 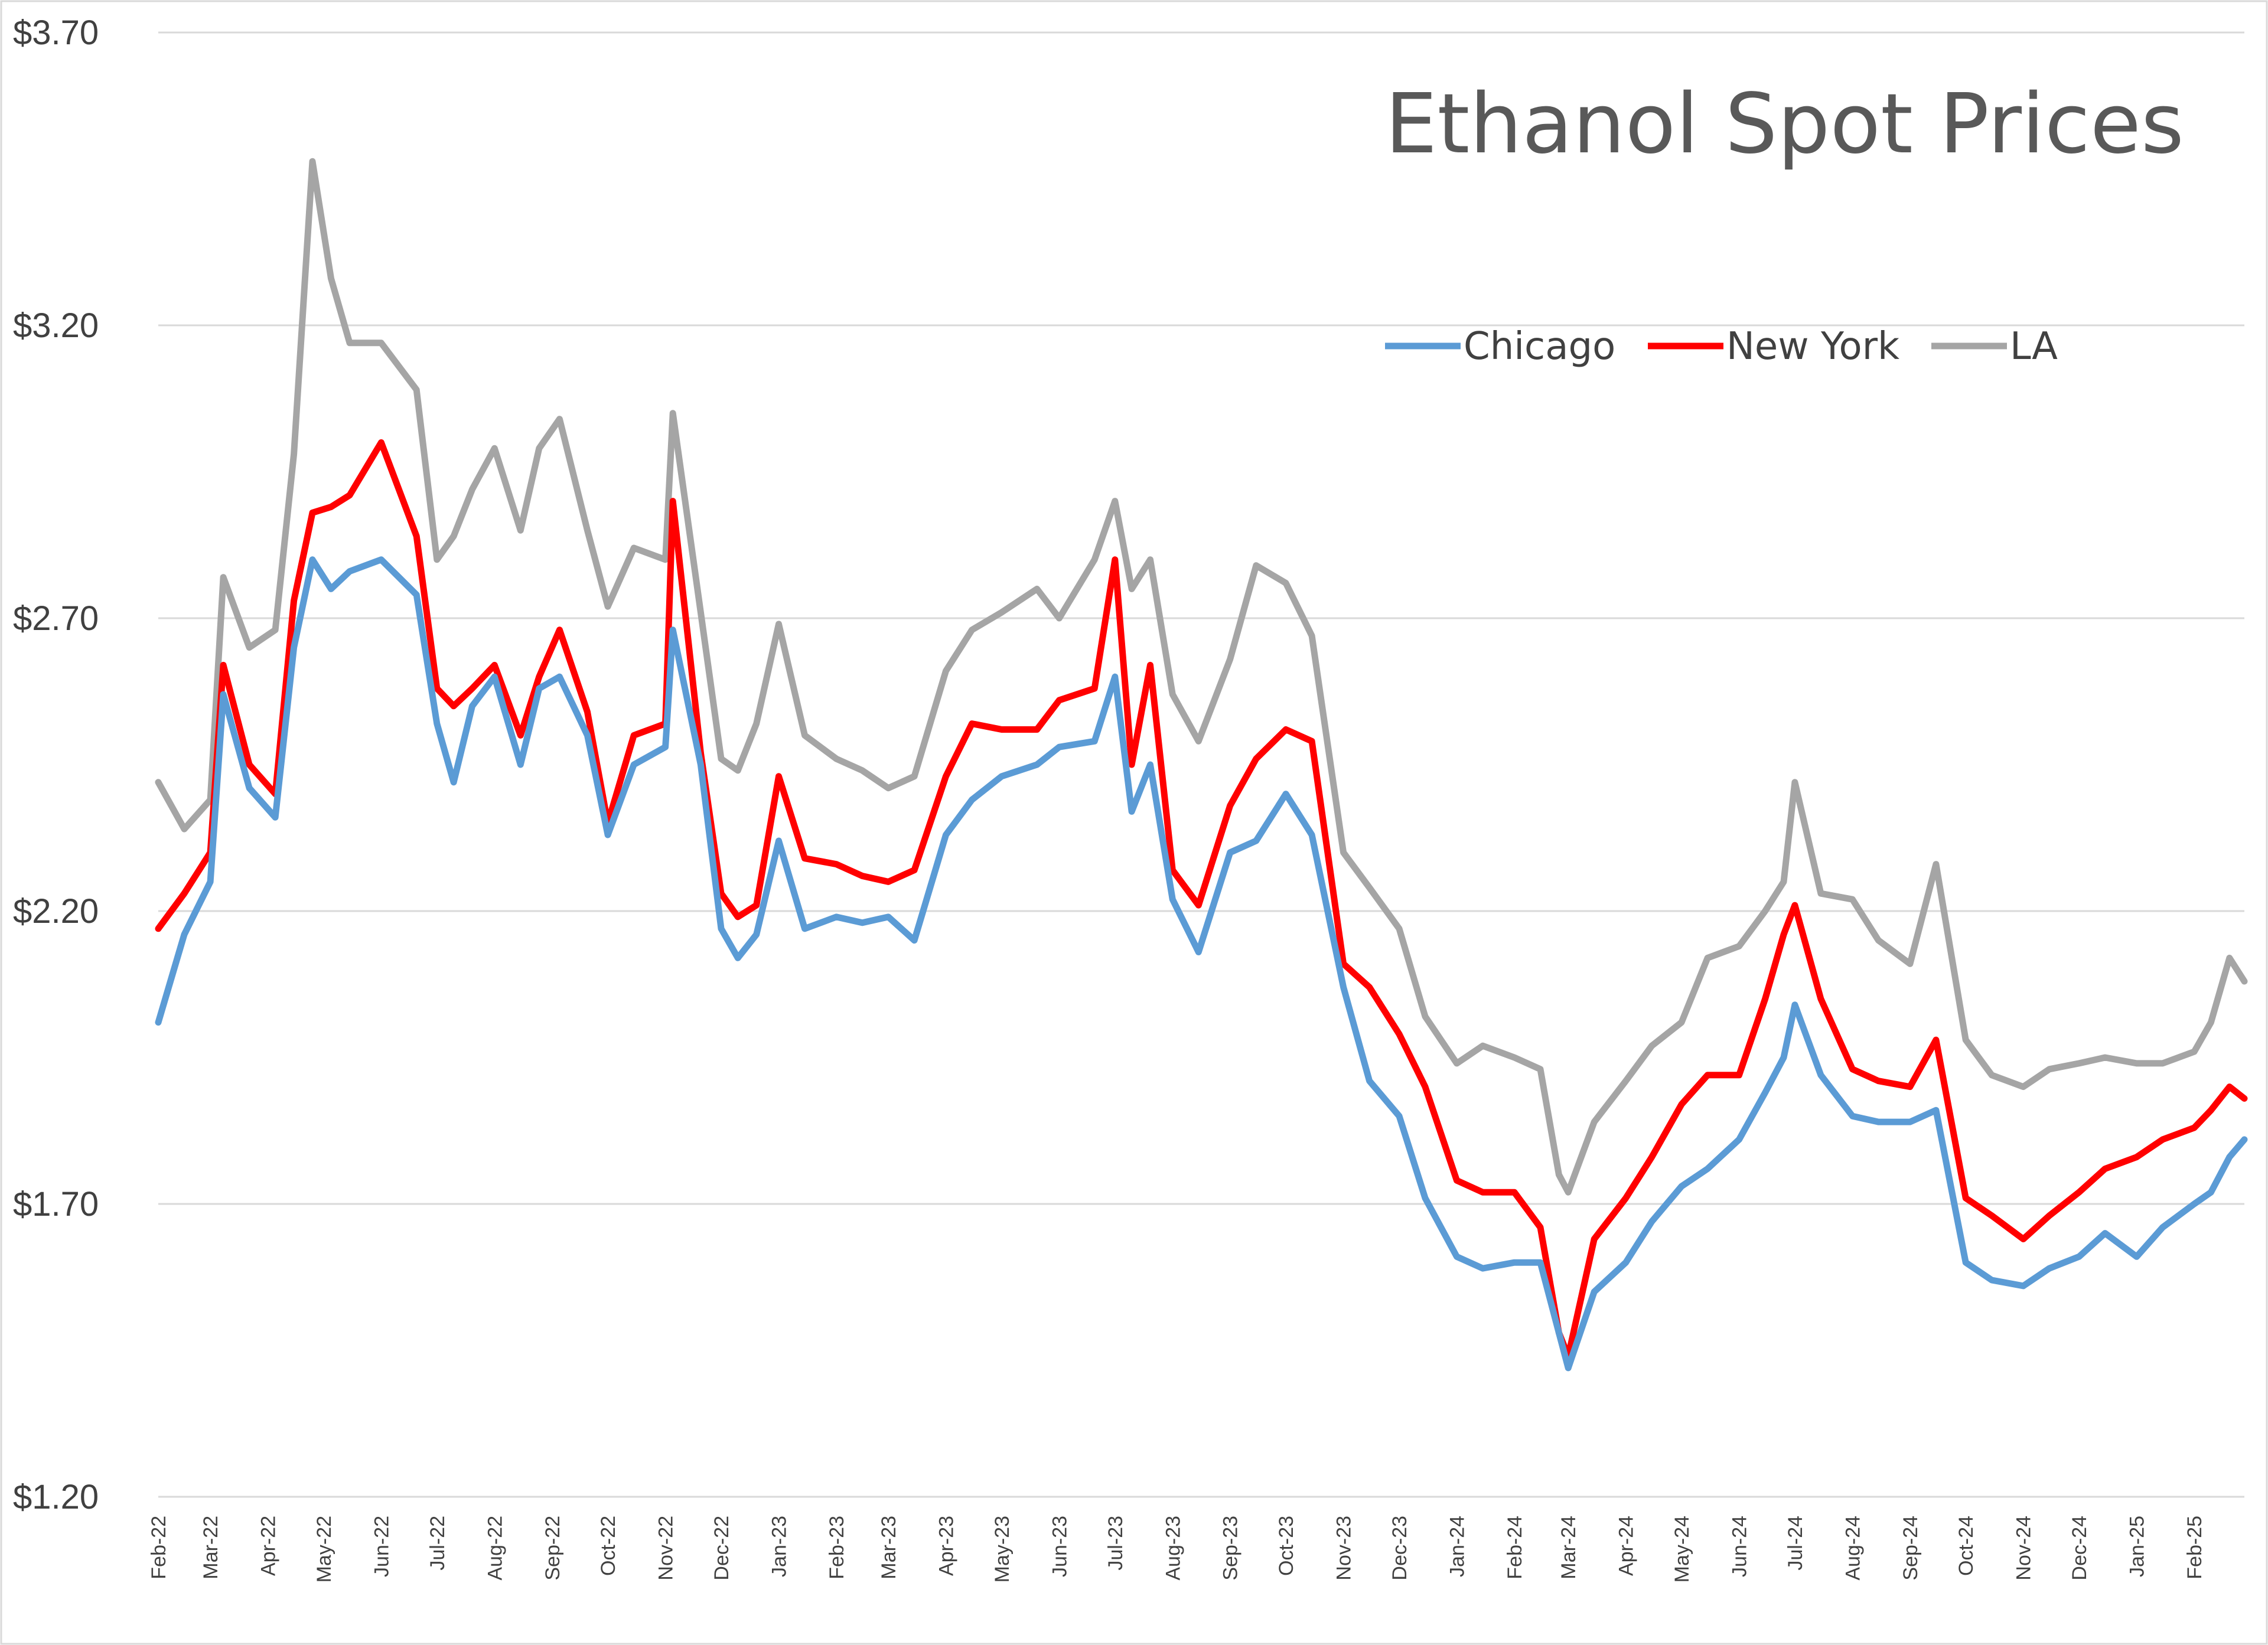 I want to click on y-tick-label: $2.20, so click(x=56, y=911).